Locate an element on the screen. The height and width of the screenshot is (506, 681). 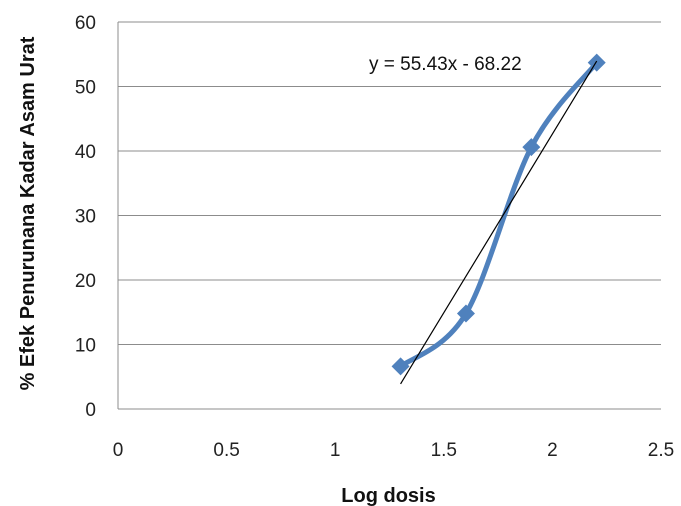
x-tick-label-1: 0.5 is located at coordinates (226, 450).